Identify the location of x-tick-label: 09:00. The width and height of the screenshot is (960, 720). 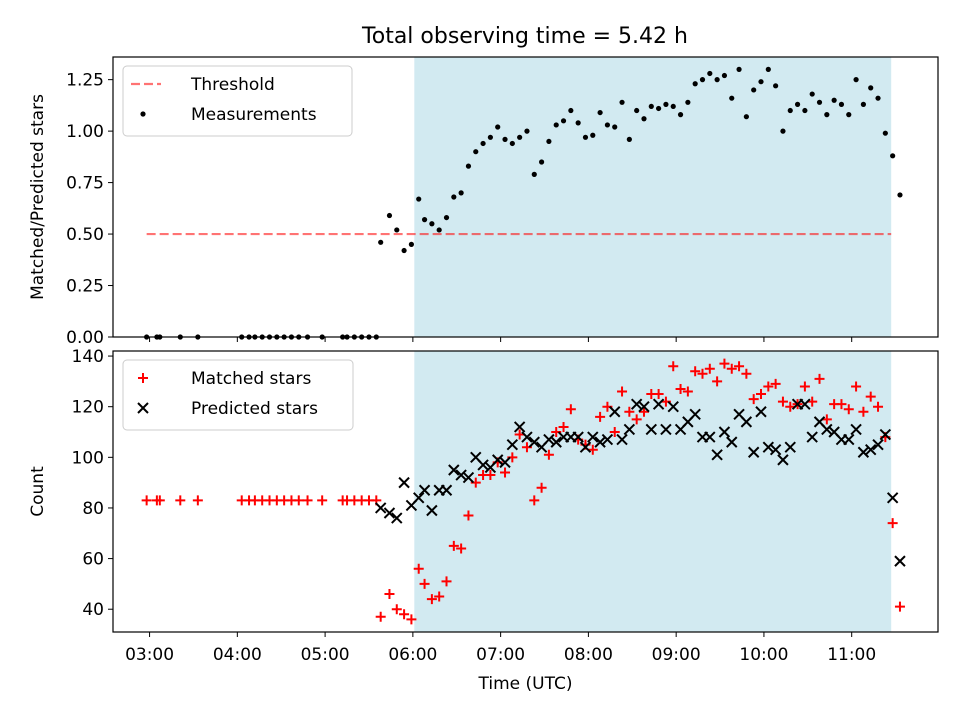
(676, 655).